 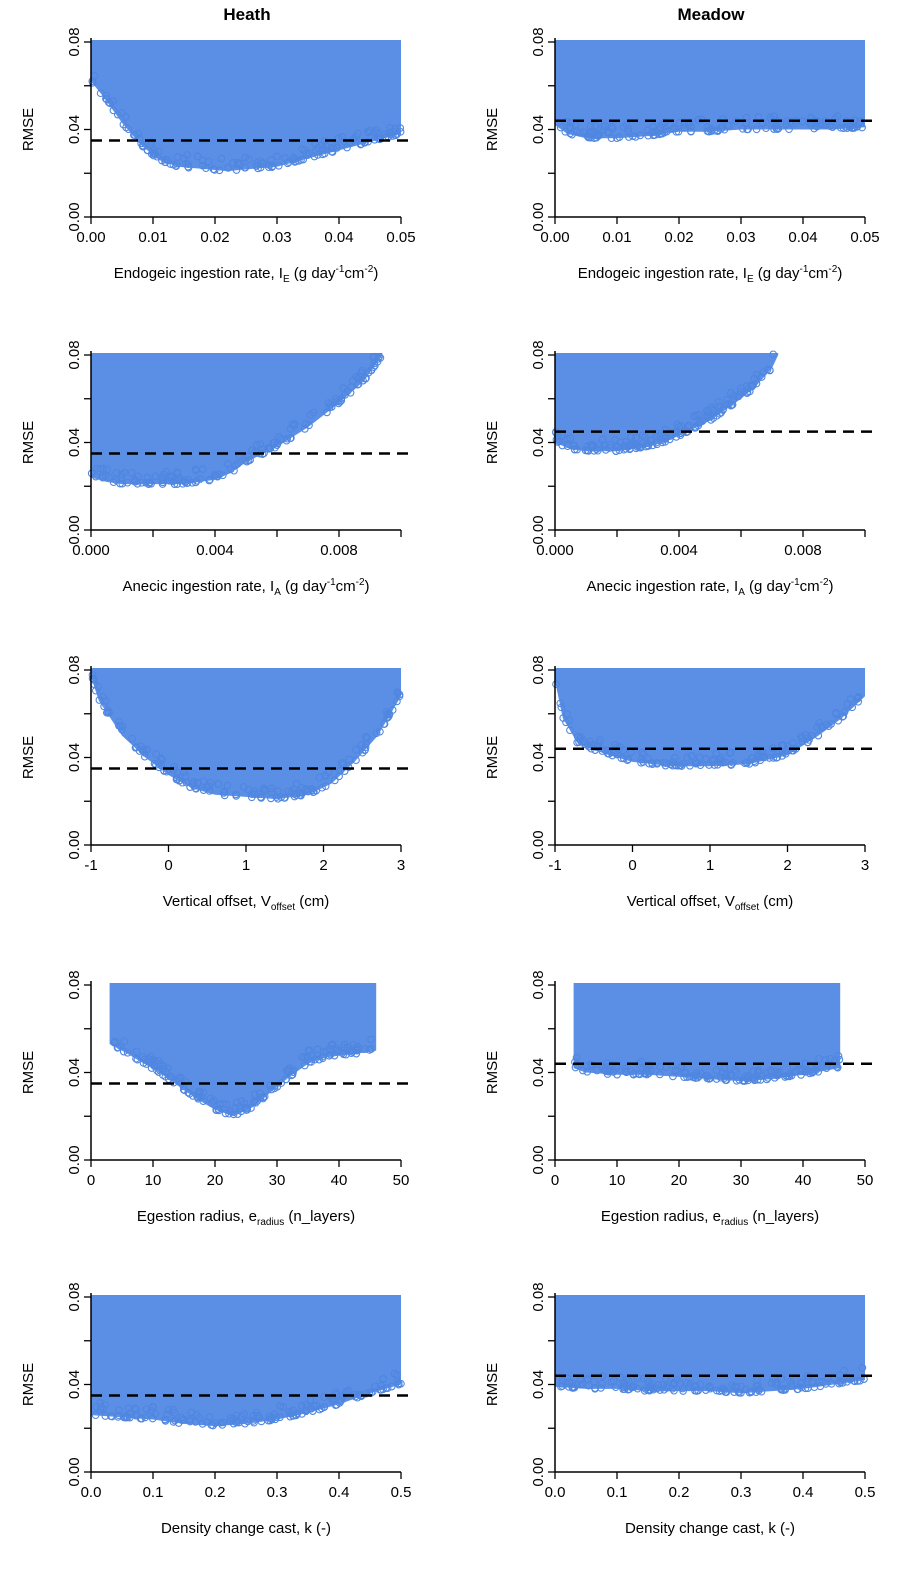 What do you see at coordinates (90, 865) in the screenshot?
I see `x-tick-label: -1` at bounding box center [90, 865].